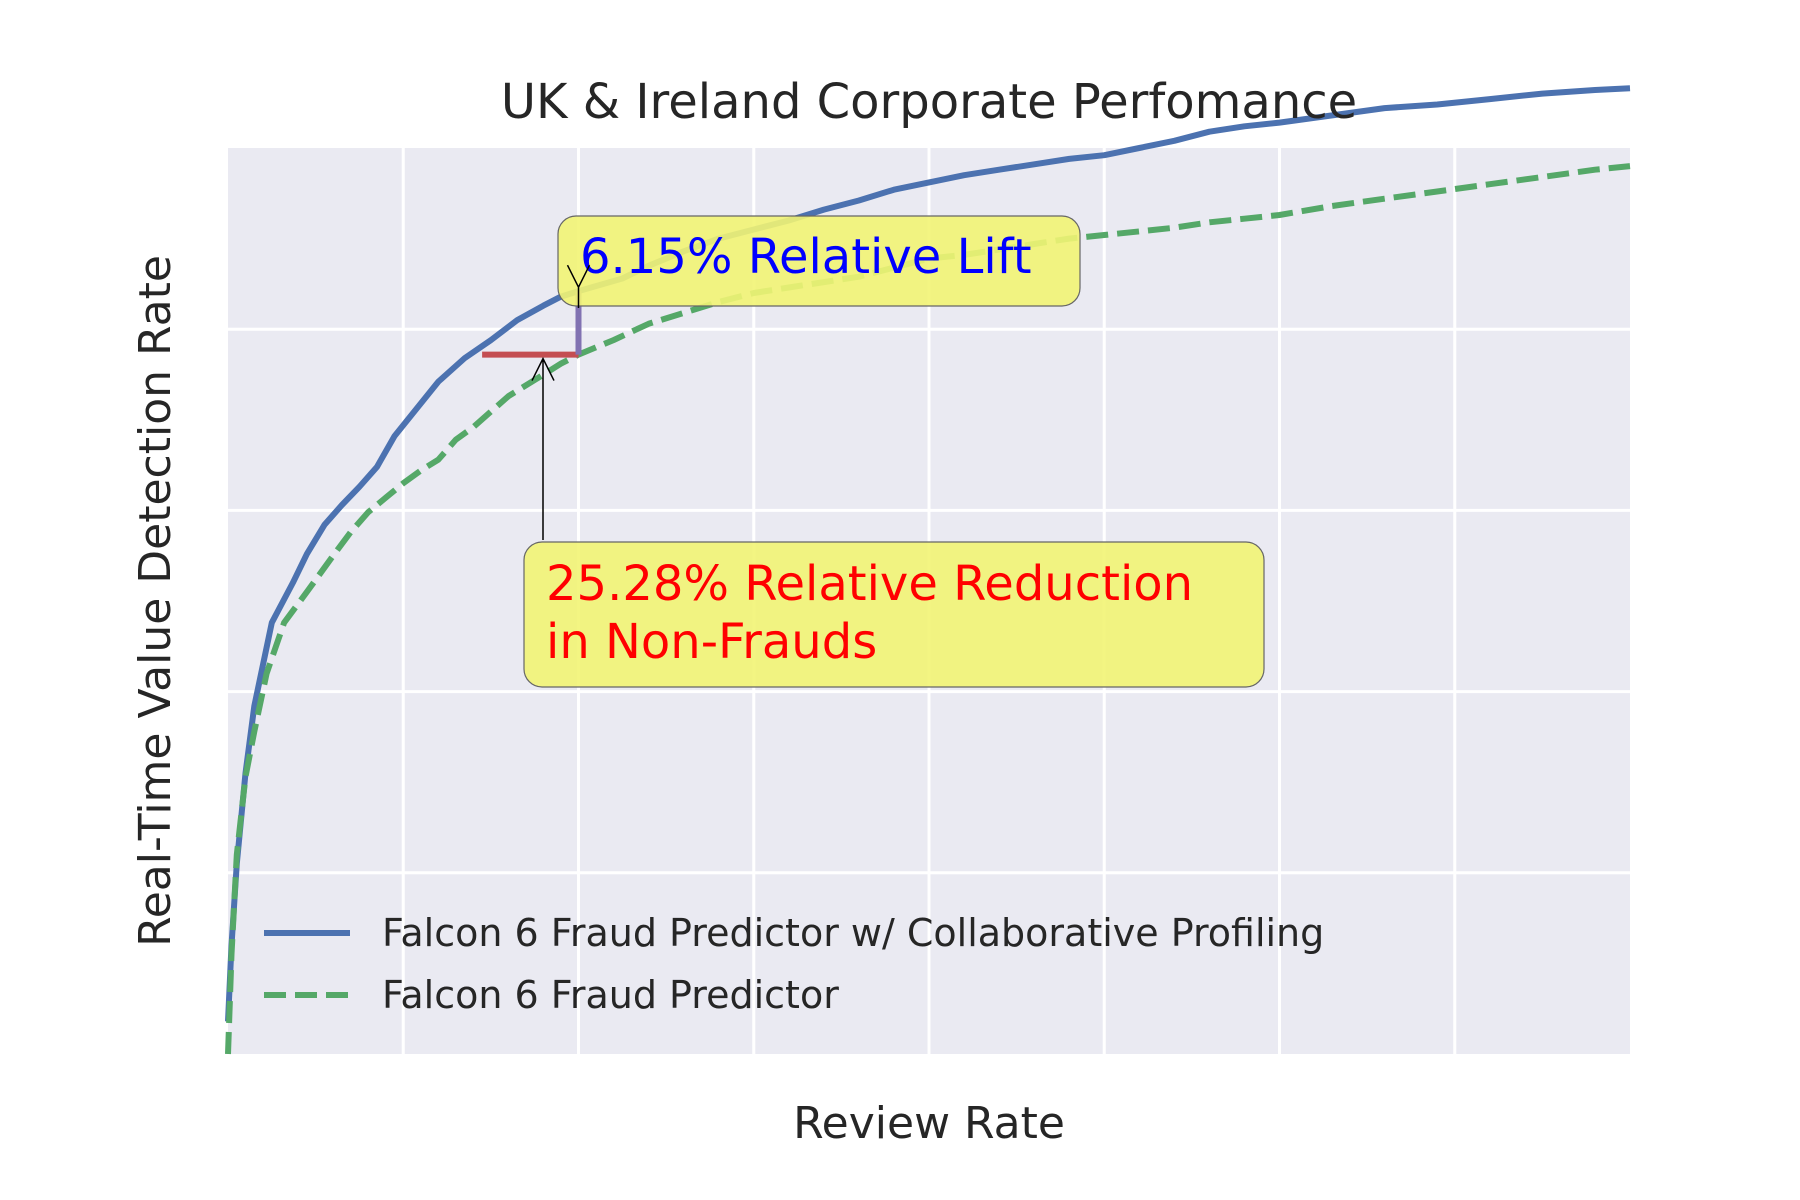 This screenshot has height=1200, width=1800. I want to click on reduction-callout-text-2: in Non-Frauds, so click(711, 642).